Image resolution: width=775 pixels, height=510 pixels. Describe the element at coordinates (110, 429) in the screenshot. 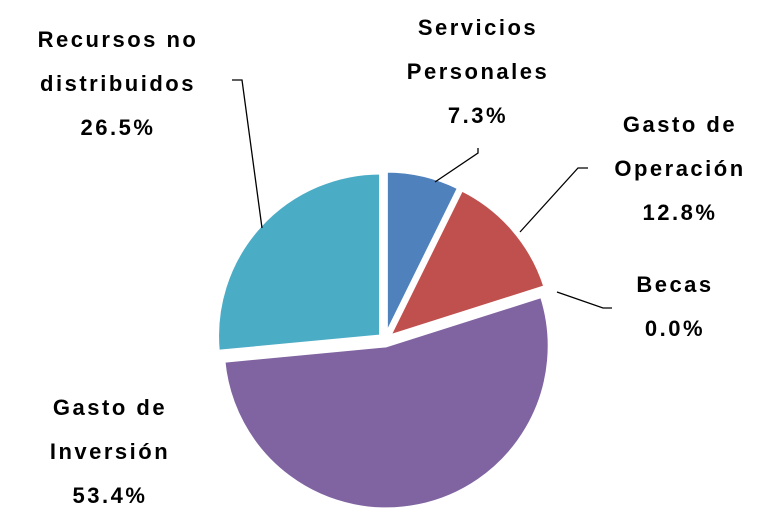

I see `category-label: Gasto de Inversión` at that location.